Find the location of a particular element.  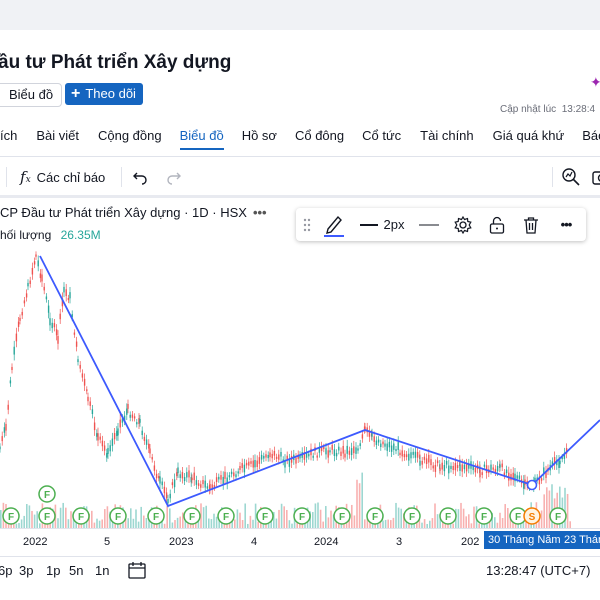

unlock-icon is located at coordinates (497, 224).